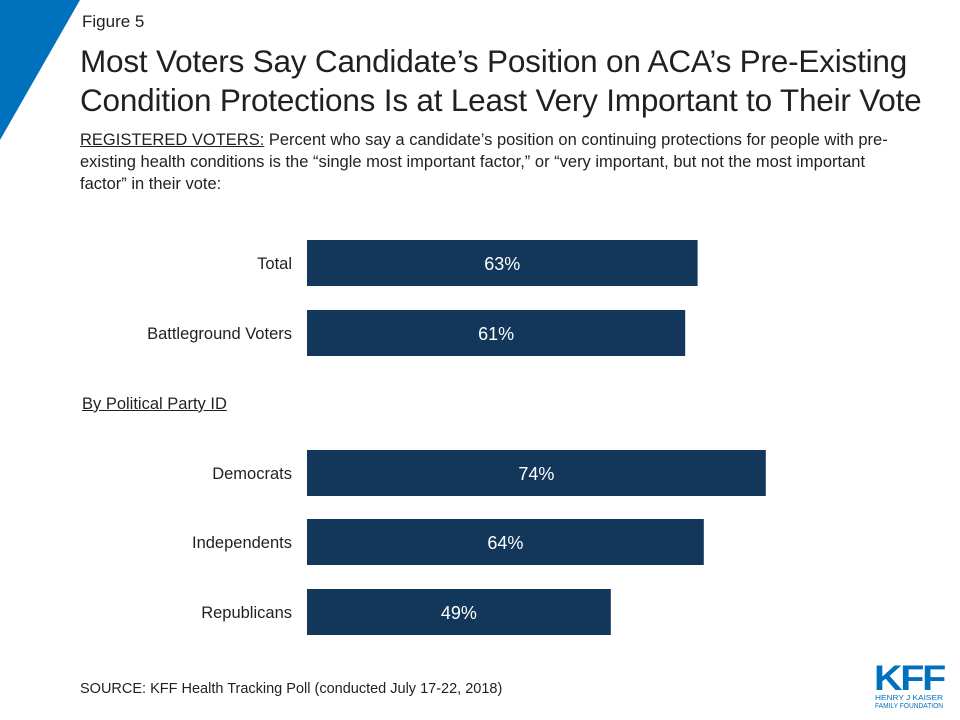  I want to click on data-label: 63%, so click(502, 264).